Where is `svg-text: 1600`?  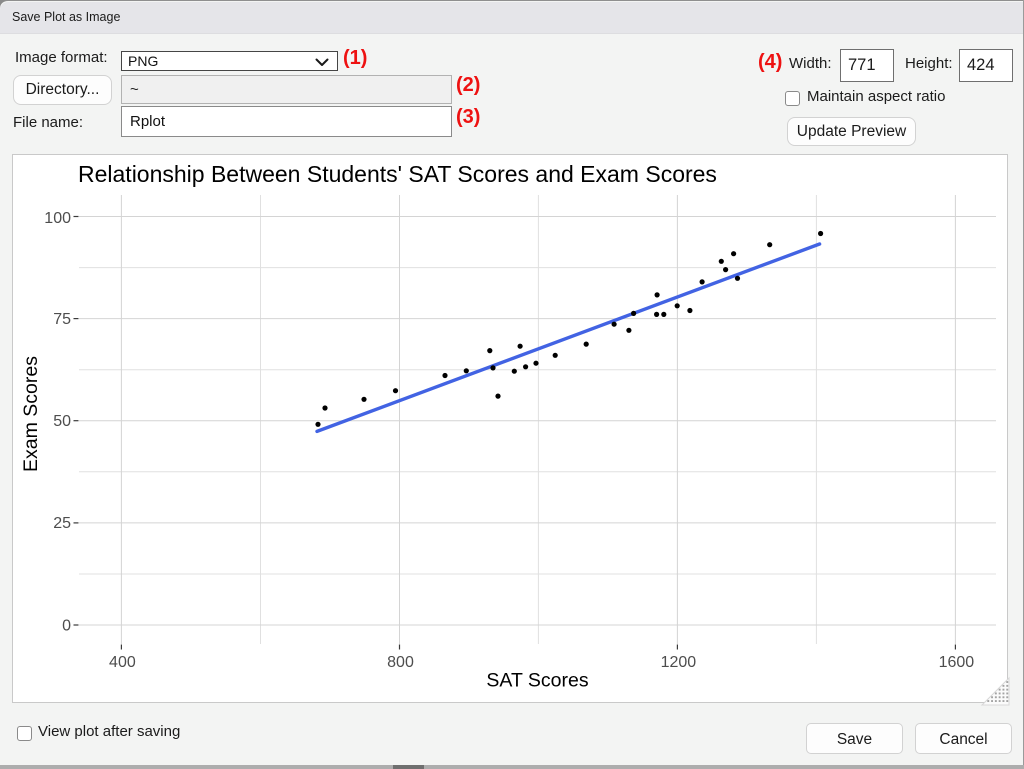 svg-text: 1600 is located at coordinates (957, 662).